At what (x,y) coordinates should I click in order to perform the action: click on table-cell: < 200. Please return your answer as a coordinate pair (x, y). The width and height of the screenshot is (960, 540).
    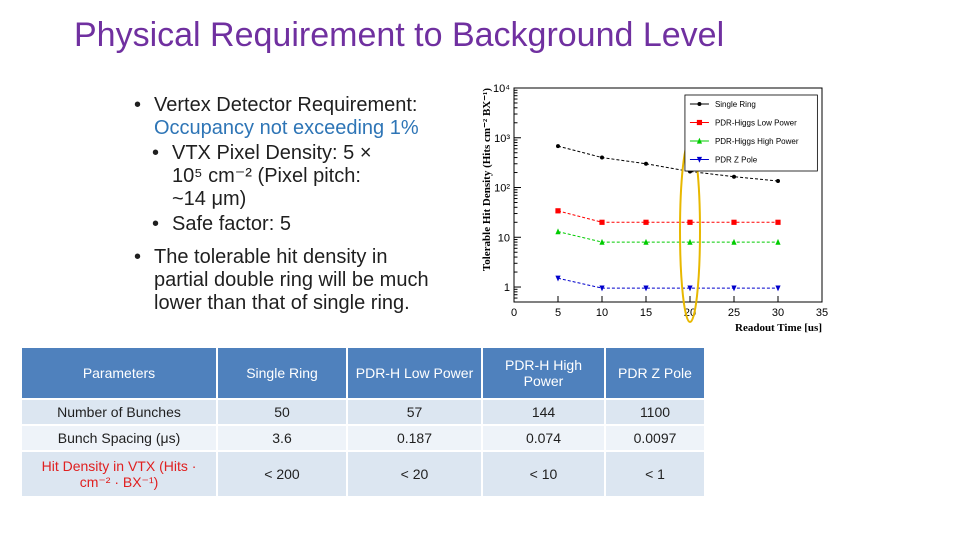
    Looking at the image, I should click on (282, 474).